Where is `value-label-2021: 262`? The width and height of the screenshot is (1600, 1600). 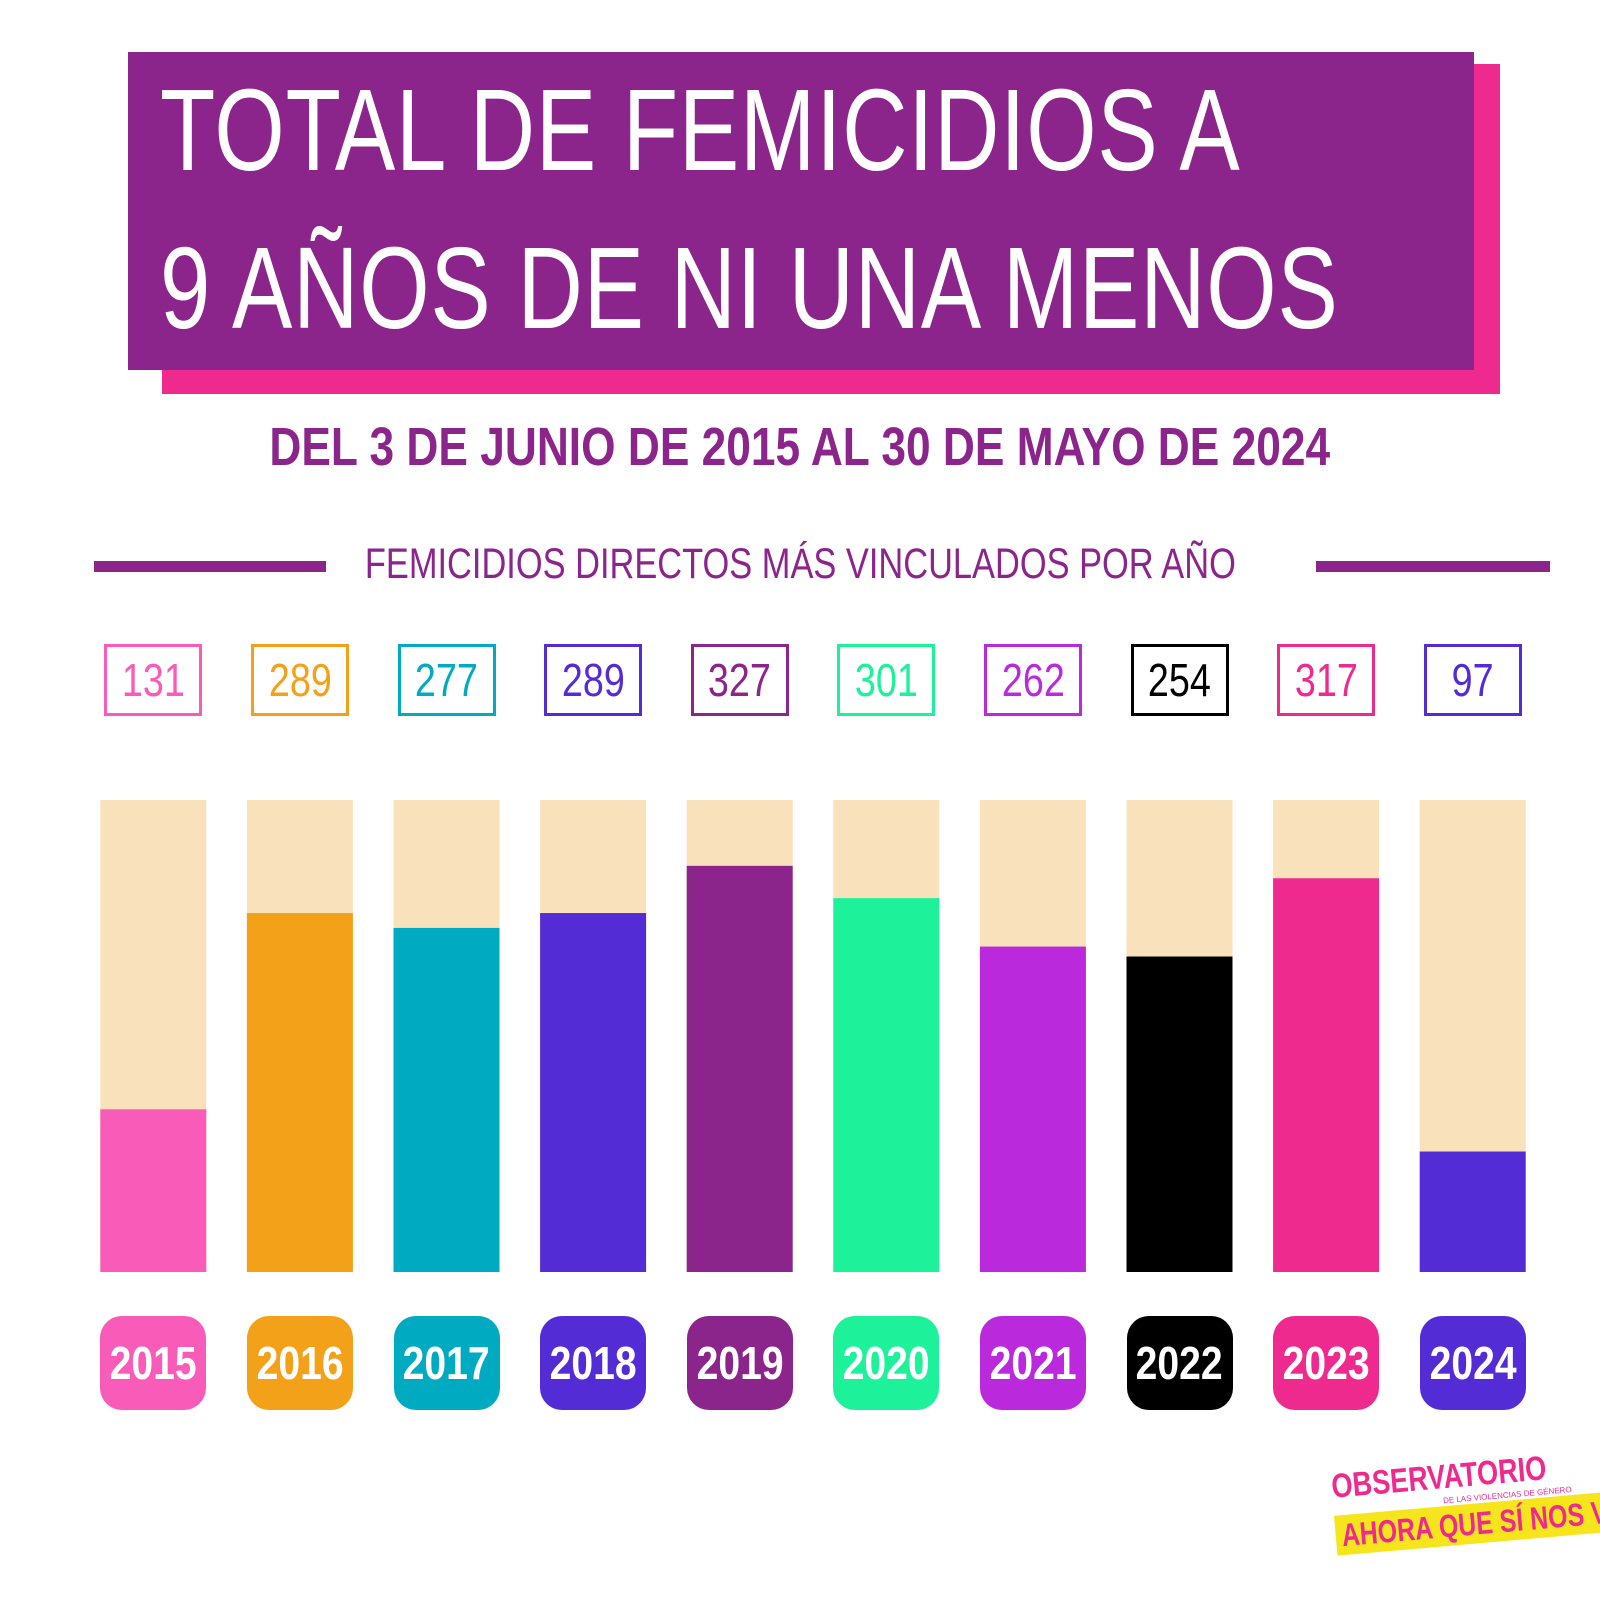 value-label-2021: 262 is located at coordinates (1032, 680).